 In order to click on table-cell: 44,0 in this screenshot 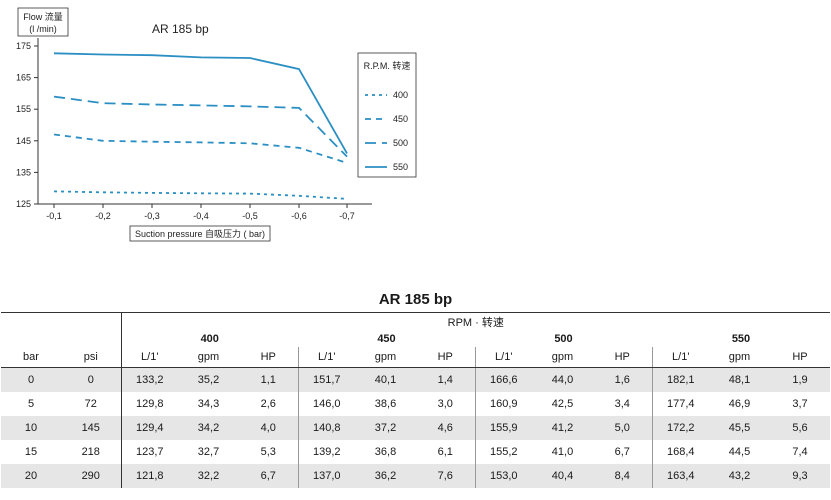, I will do `click(562, 379)`.